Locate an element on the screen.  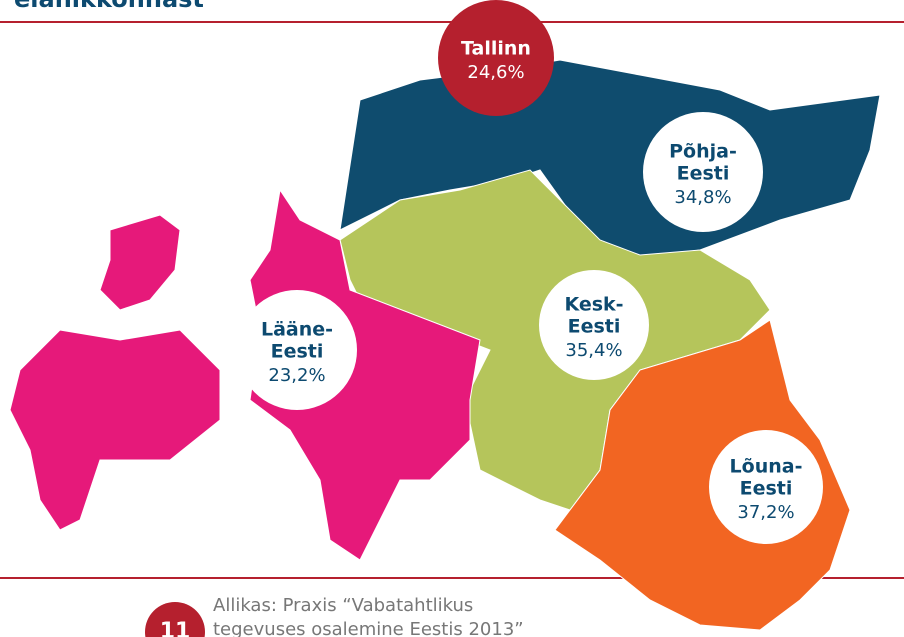
region-name: Lõuna- is located at coordinates (766, 467).